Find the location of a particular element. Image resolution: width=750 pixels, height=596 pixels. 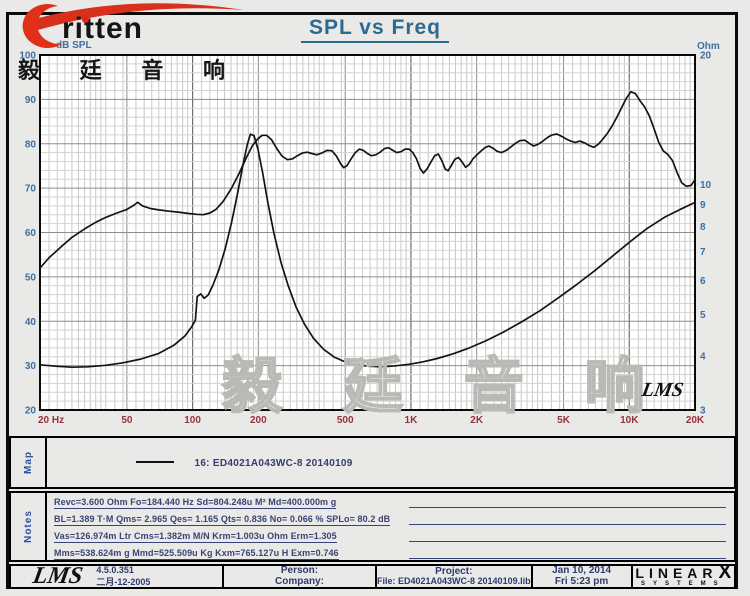

logo-swoosh-icon is located at coordinates (133, 26).